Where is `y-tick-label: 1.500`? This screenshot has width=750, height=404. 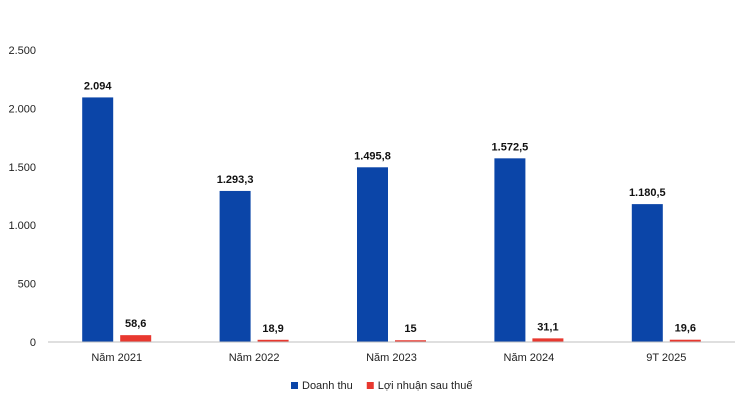
y-tick-label: 1.500 is located at coordinates (22, 168).